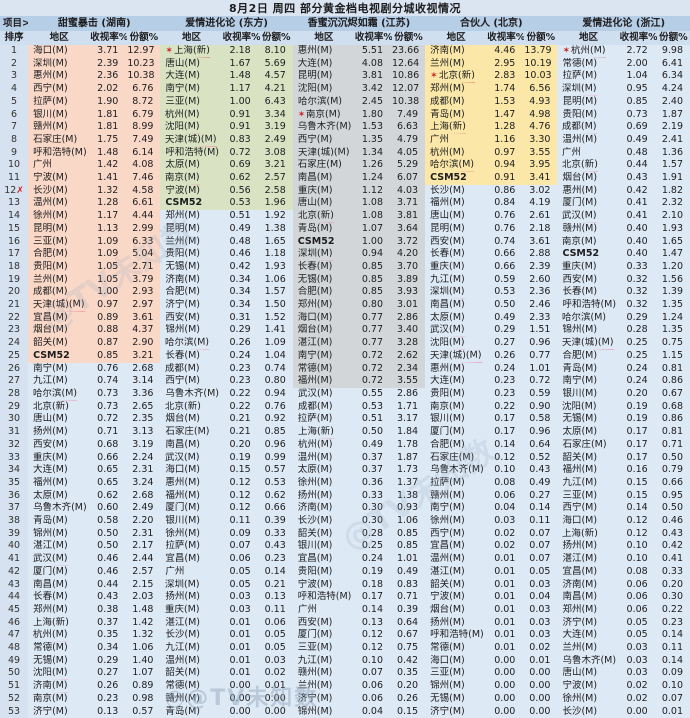 Image resolution: width=690 pixels, height=718 pixels. Describe the element at coordinates (506, 711) in the screenshot. I see `rating-cell: 0.00` at that location.